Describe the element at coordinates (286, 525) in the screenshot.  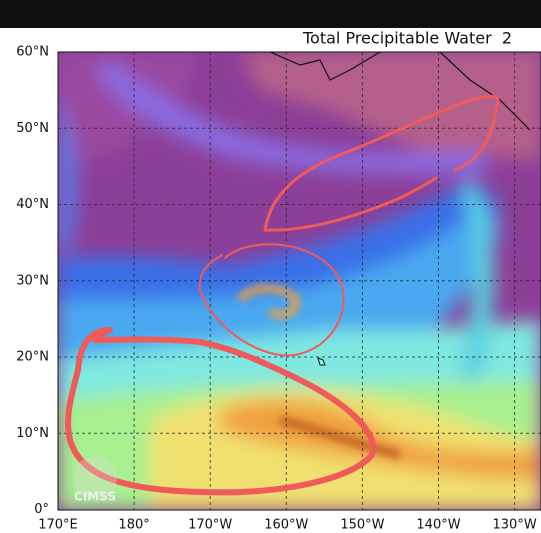
I see `longitude-label: 160°W` at that location.